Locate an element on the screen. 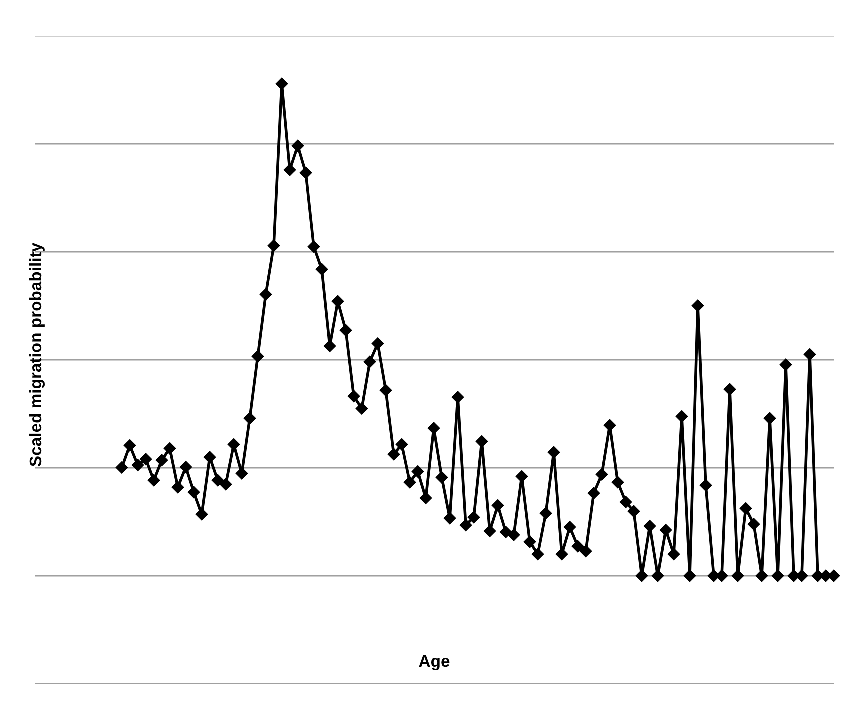 Image resolution: width=852 pixels, height=711 pixels. y-axis-title: Scaled migration probability is located at coordinates (37, 355).